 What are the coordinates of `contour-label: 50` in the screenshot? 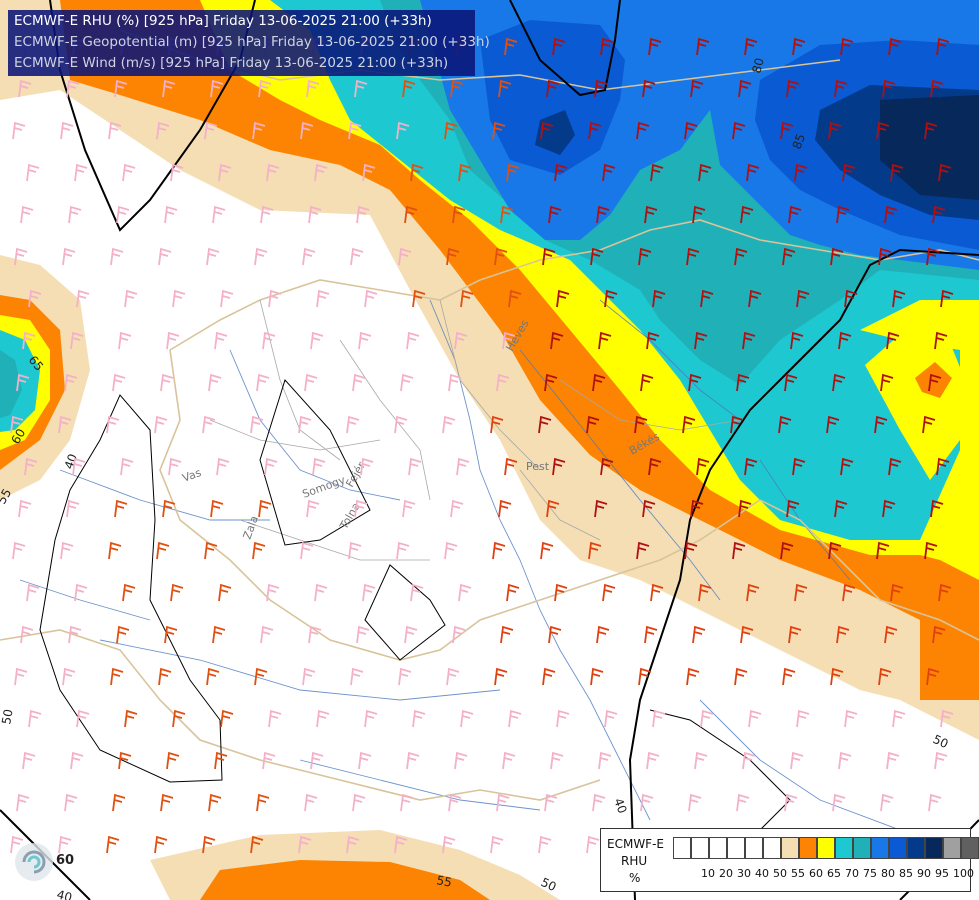 It's located at (549, 884).